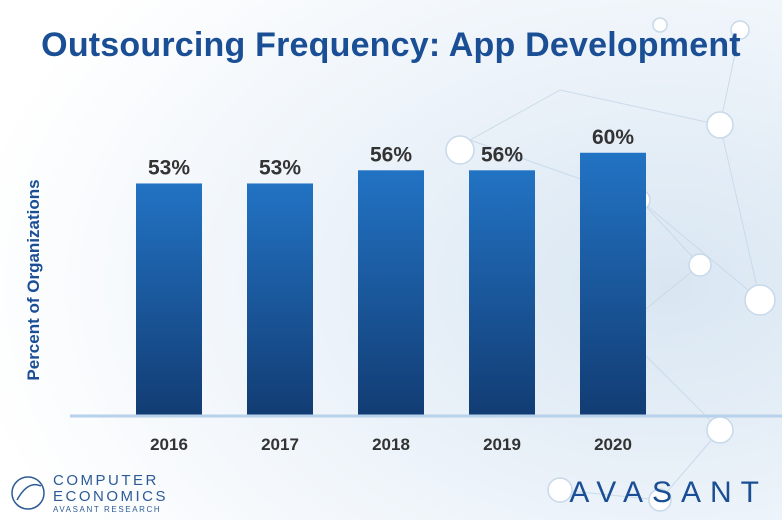 Image resolution: width=782 pixels, height=521 pixels. What do you see at coordinates (502, 444) in the screenshot?
I see `x-tick-label-2019: 2019` at bounding box center [502, 444].